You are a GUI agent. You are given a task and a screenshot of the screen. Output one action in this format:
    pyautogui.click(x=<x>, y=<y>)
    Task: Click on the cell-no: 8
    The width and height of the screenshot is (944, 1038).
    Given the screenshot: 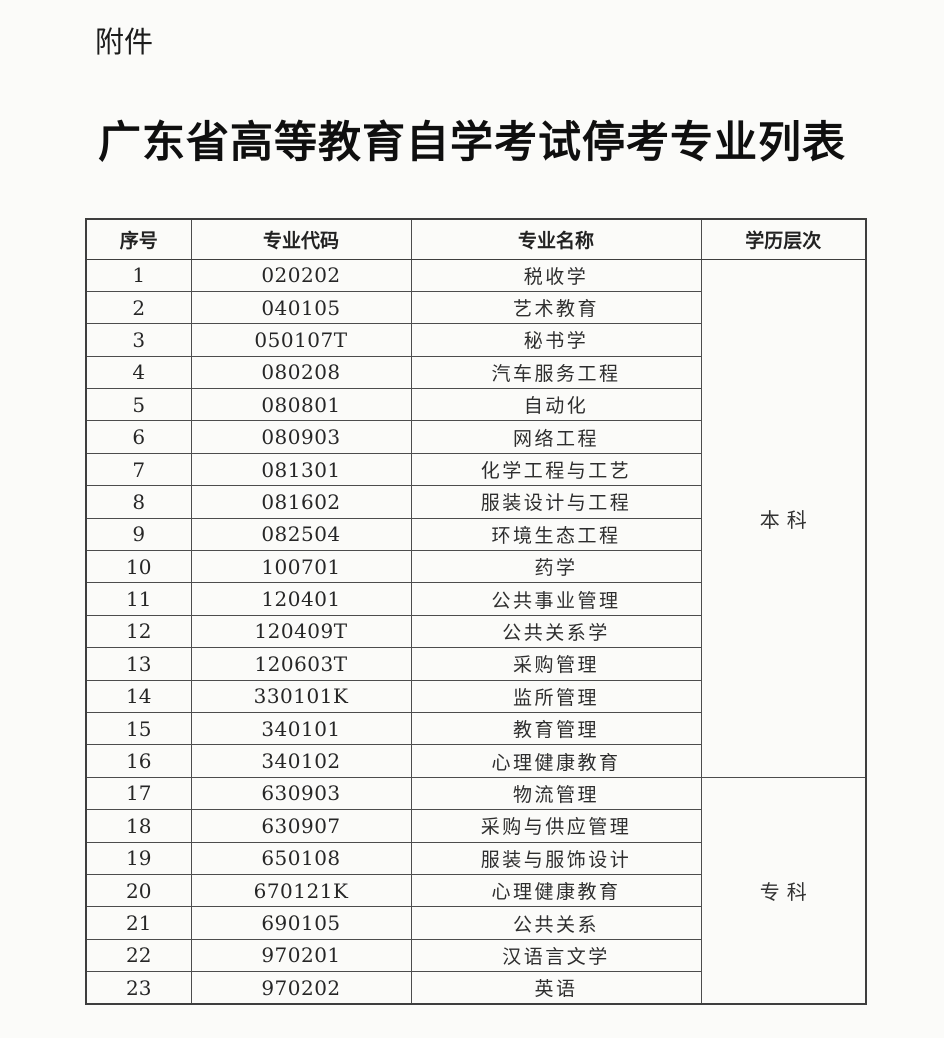 What is the action you would take?
    pyautogui.click(x=138, y=502)
    